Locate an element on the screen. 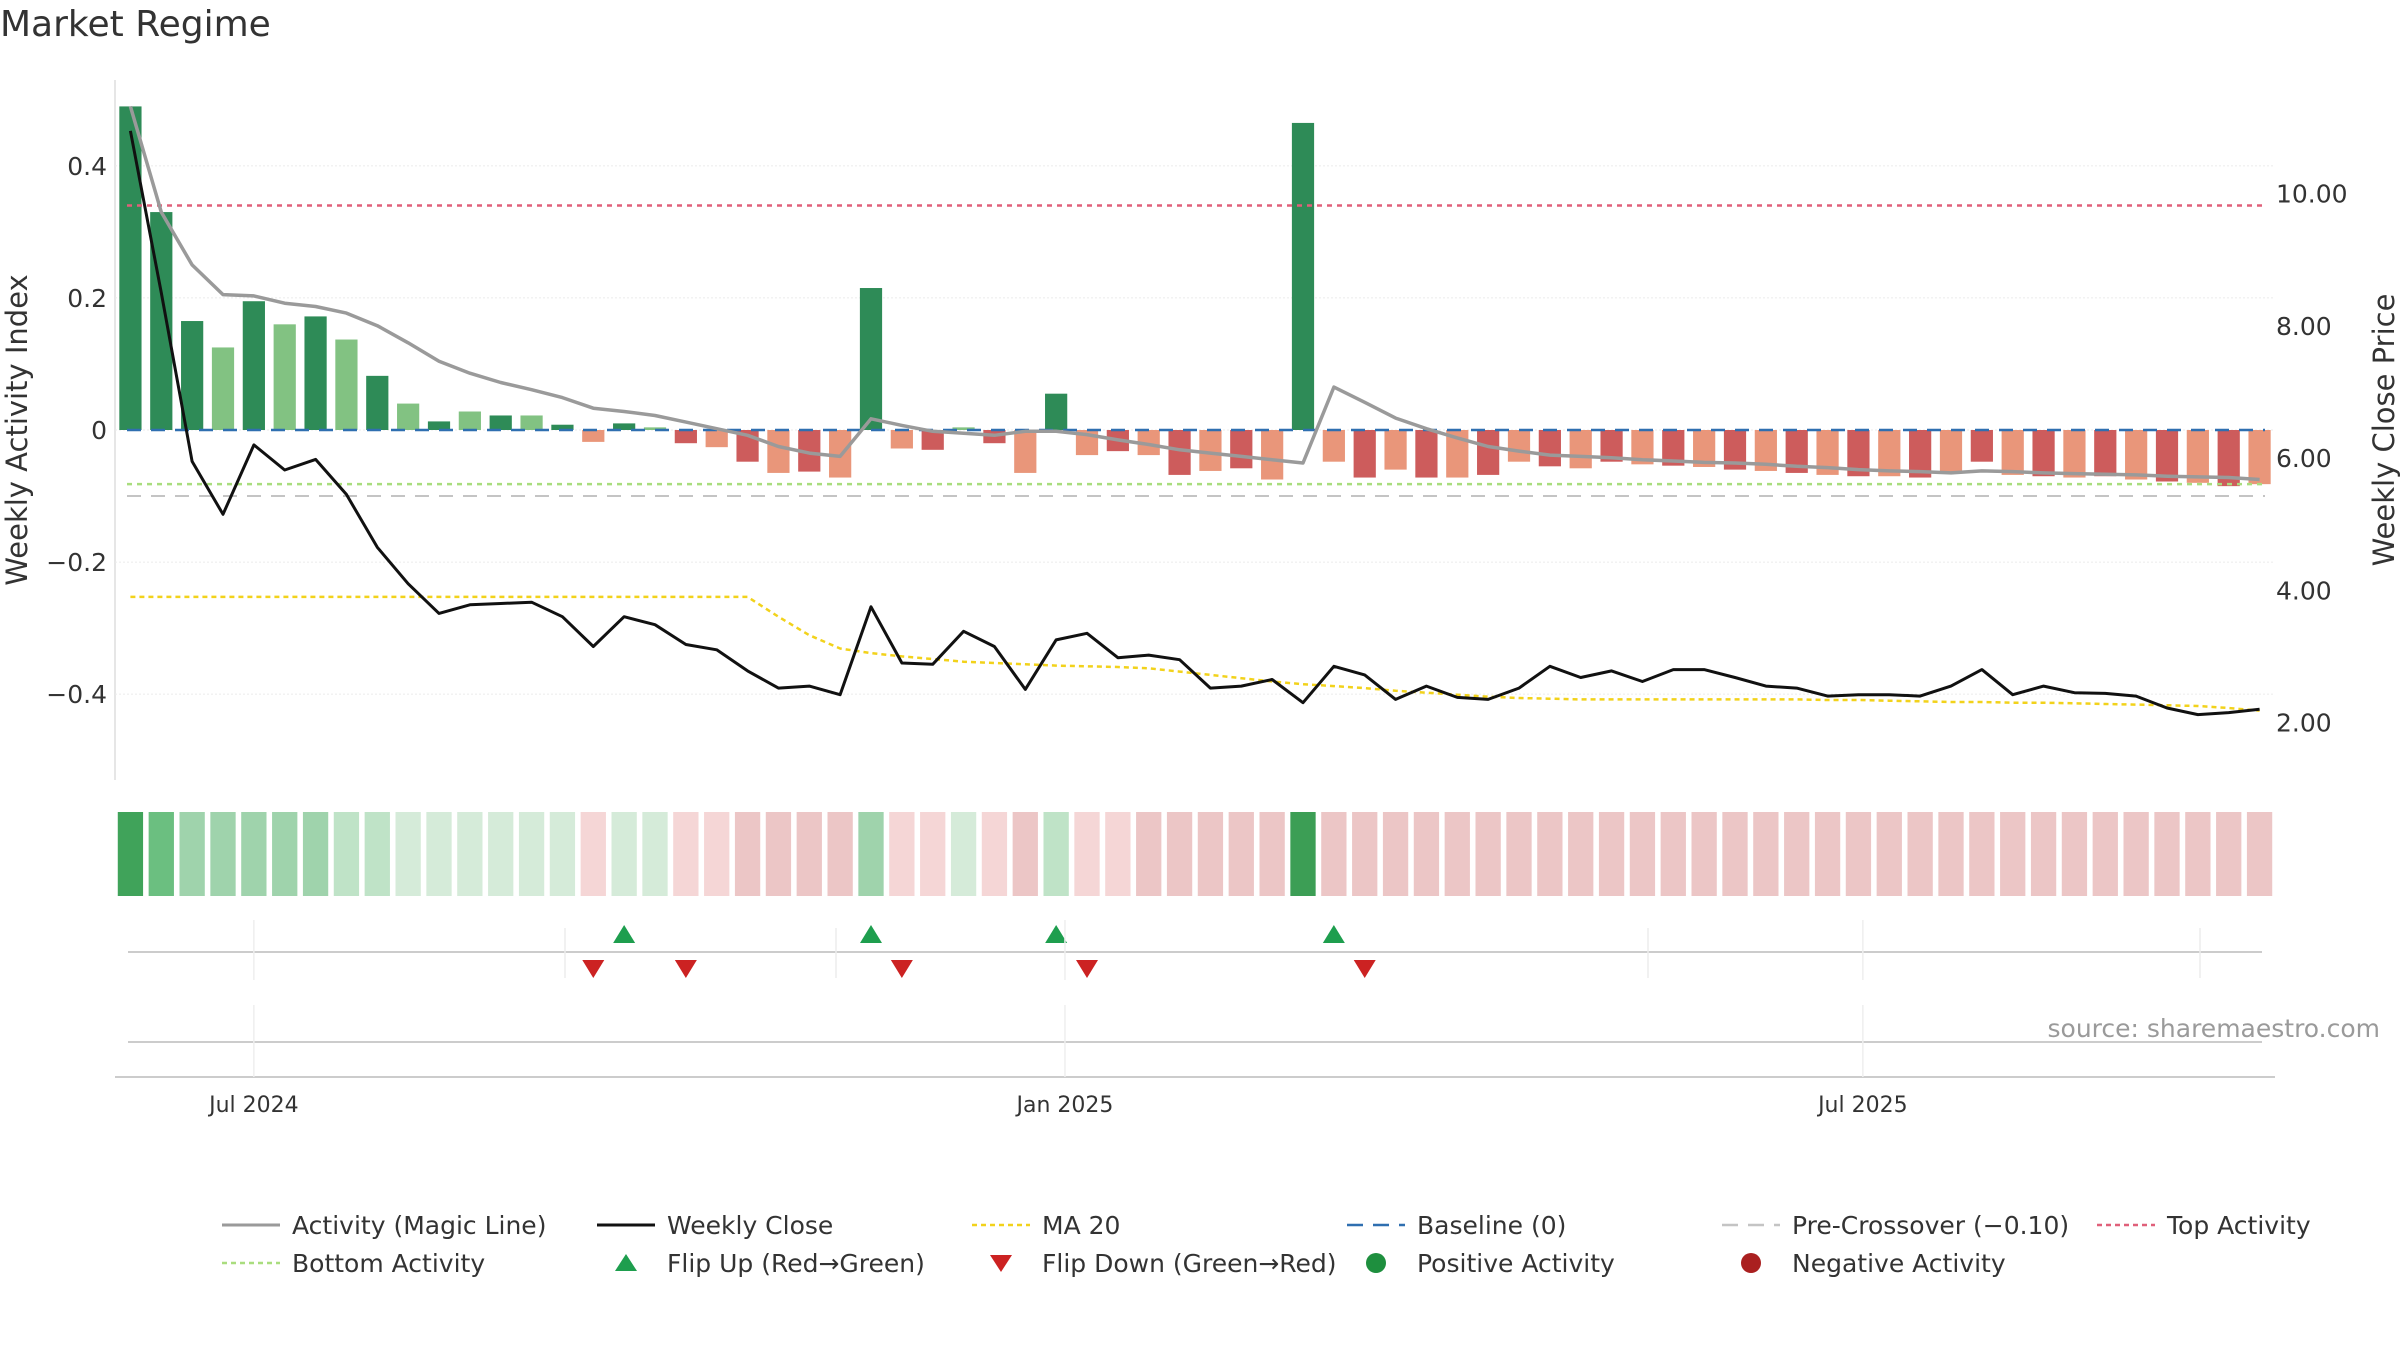 The image size is (2400, 1354). y-left-tick-label: −0.4 is located at coordinates (76, 694).